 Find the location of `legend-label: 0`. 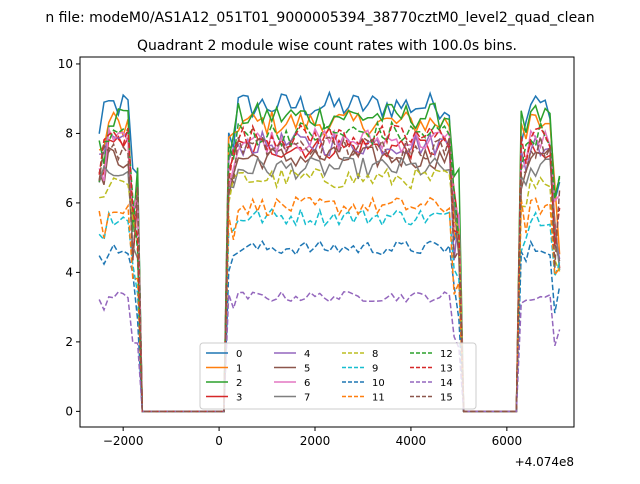

legend-label: 0 is located at coordinates (239, 354).